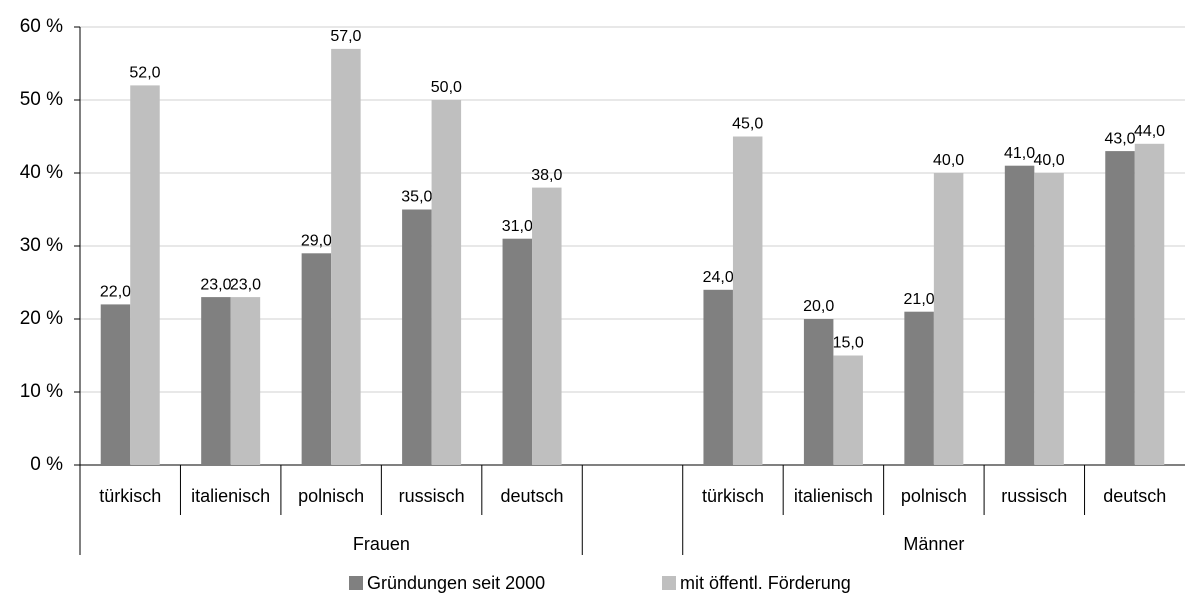 Image resolution: width=1185 pixels, height=595 pixels. Describe the element at coordinates (517, 226) in the screenshot. I see `value-label: 31,0` at that location.